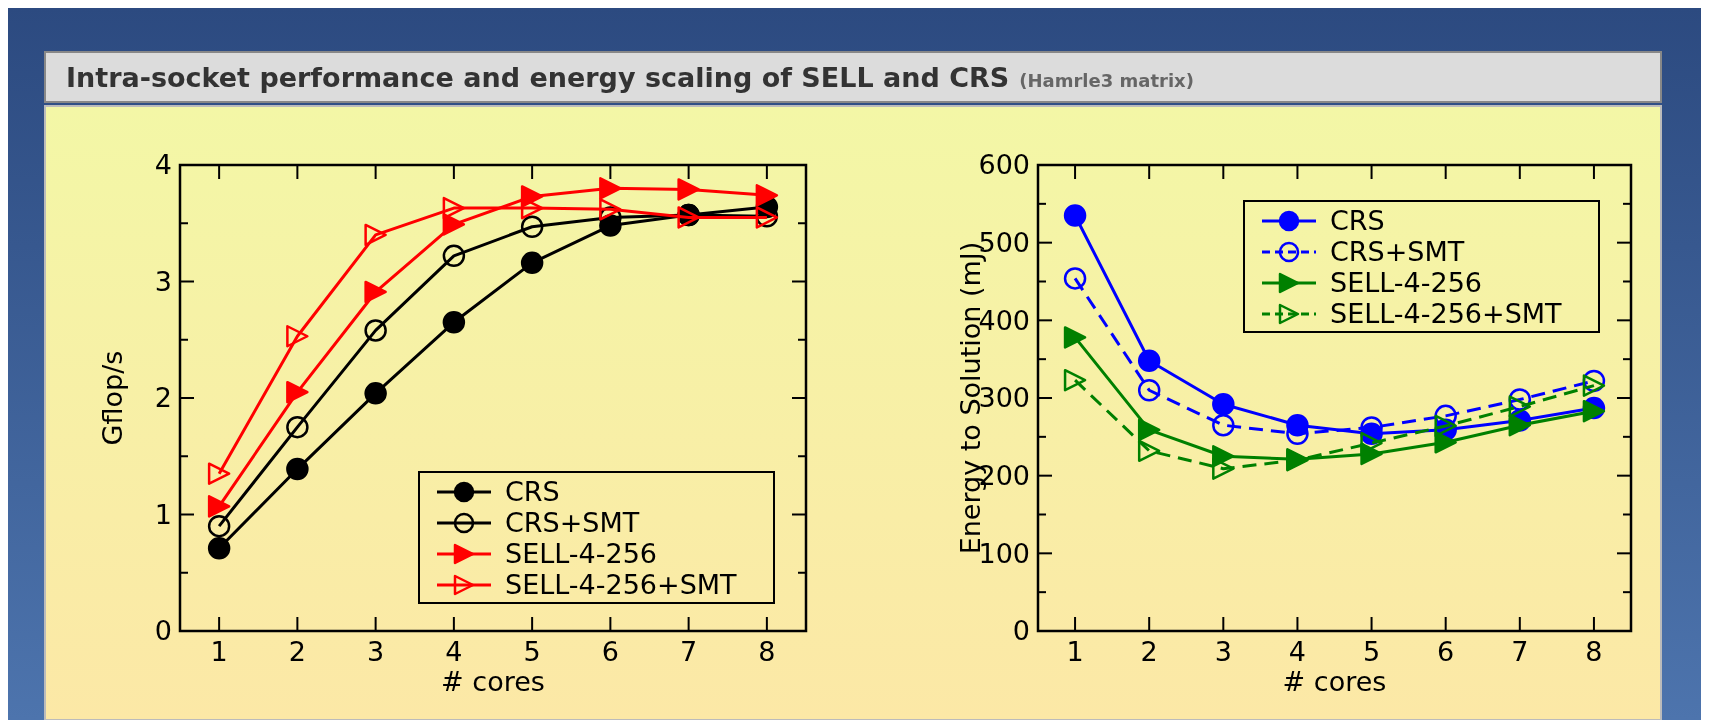 The height and width of the screenshot is (728, 1709). What do you see at coordinates (112, 398) in the screenshot?
I see `y-axis-title: Gflop/s` at bounding box center [112, 398].